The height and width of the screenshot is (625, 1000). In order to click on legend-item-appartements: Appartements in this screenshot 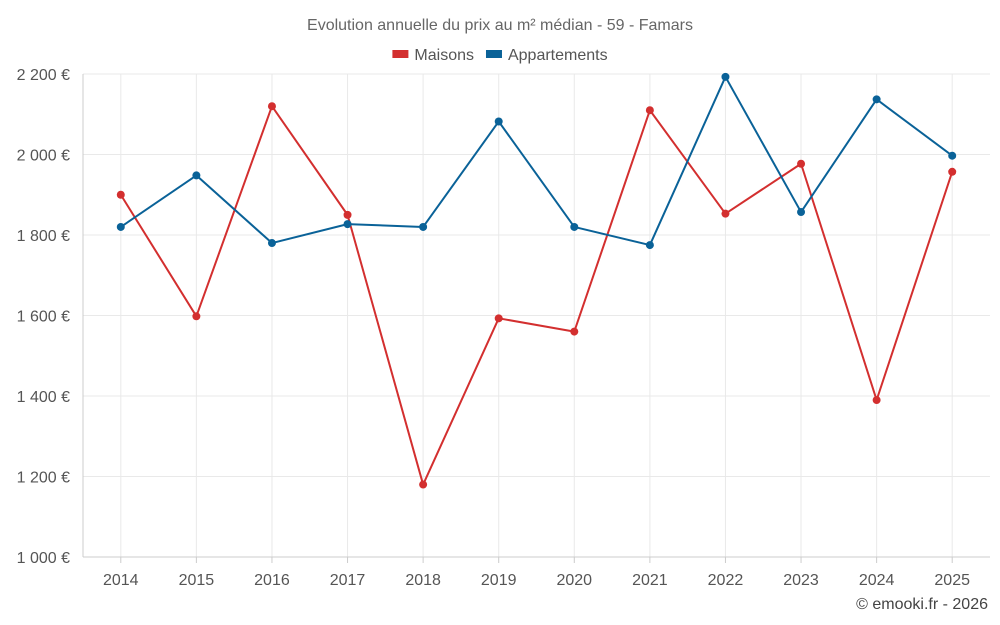, I will do `click(546, 55)`.